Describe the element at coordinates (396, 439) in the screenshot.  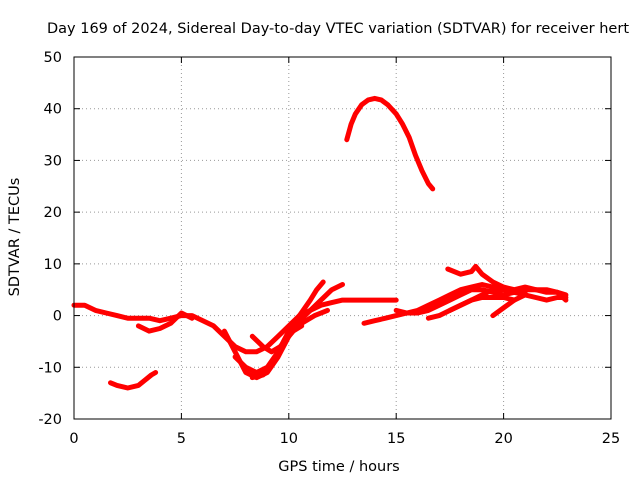
I see `x-tick-label: 15` at that location.